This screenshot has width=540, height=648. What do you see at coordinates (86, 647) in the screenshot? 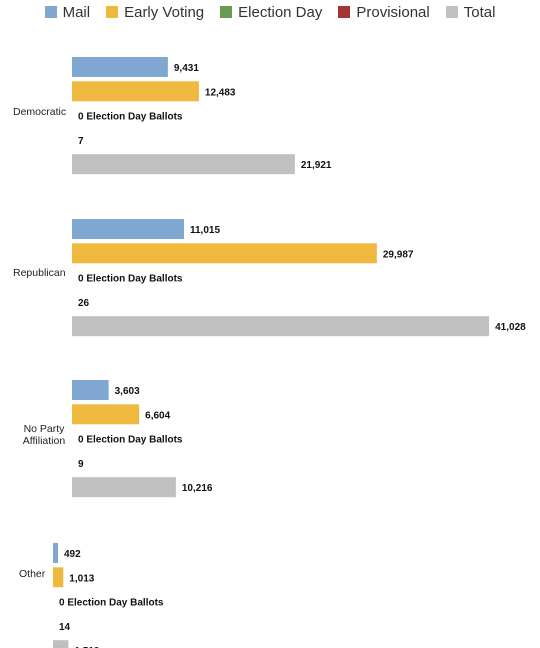
I see `value-label-total: 1,519` at bounding box center [86, 647].